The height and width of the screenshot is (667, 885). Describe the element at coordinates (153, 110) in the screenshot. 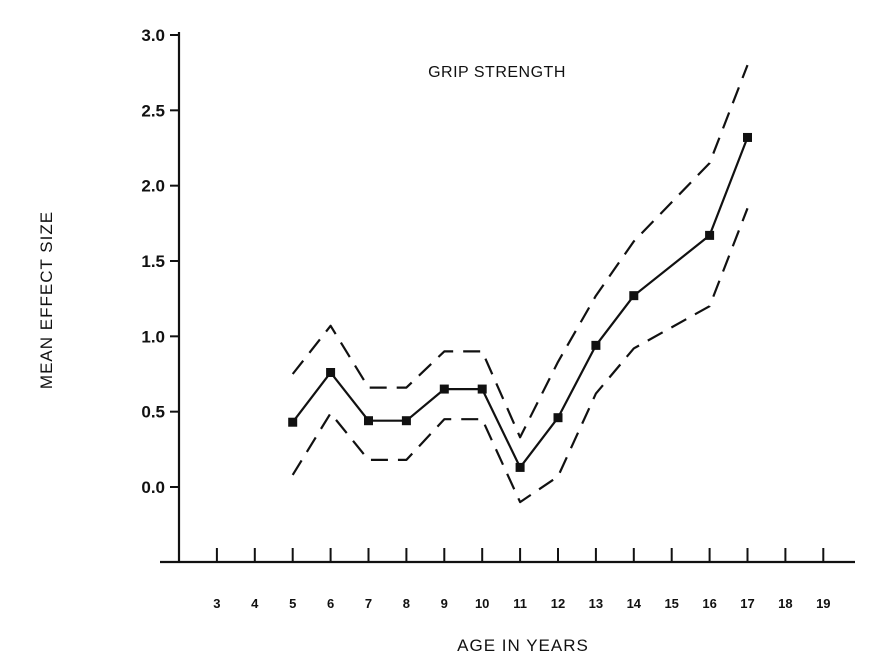

I see `y-tick-label: 2.5` at that location.